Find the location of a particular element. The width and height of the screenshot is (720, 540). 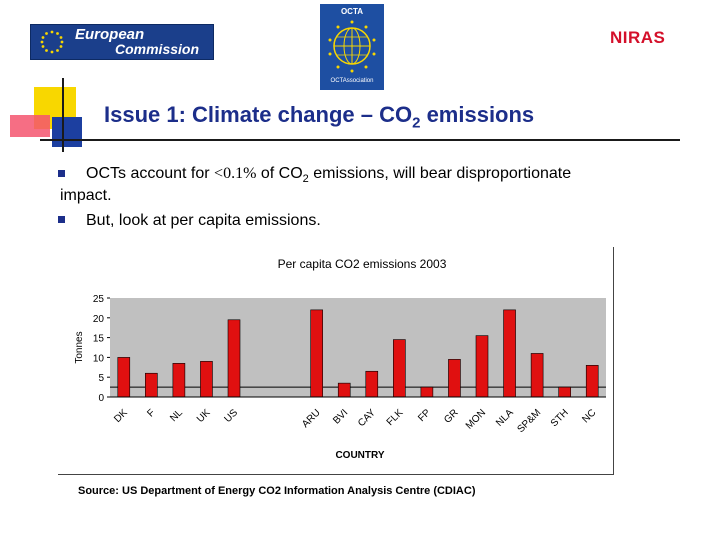

bar-nla is located at coordinates (509, 353).